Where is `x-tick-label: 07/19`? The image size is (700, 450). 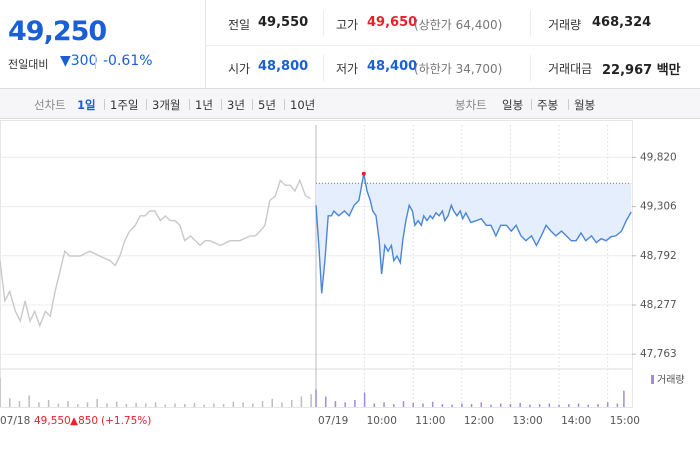 x-tick-label: 07/19 is located at coordinates (333, 421).